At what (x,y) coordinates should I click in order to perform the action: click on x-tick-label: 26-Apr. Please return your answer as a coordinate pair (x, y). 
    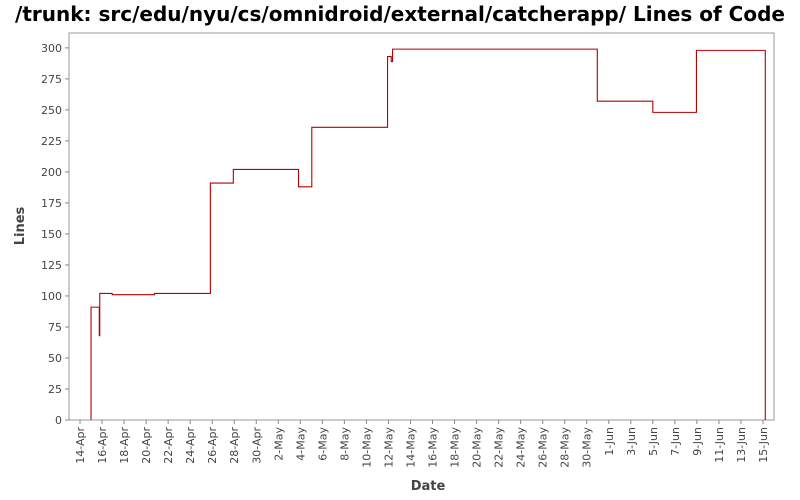
    Looking at the image, I should click on (212, 445).